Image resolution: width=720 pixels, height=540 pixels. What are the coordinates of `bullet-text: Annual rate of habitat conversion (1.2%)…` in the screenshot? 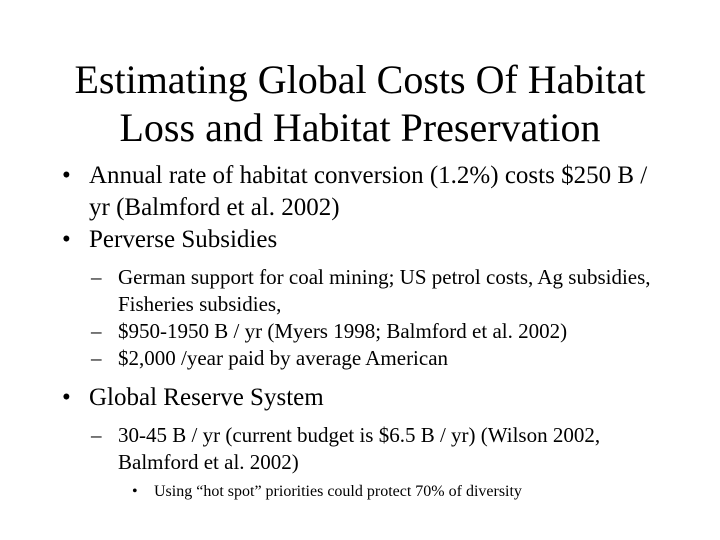 It's located at (368, 191).